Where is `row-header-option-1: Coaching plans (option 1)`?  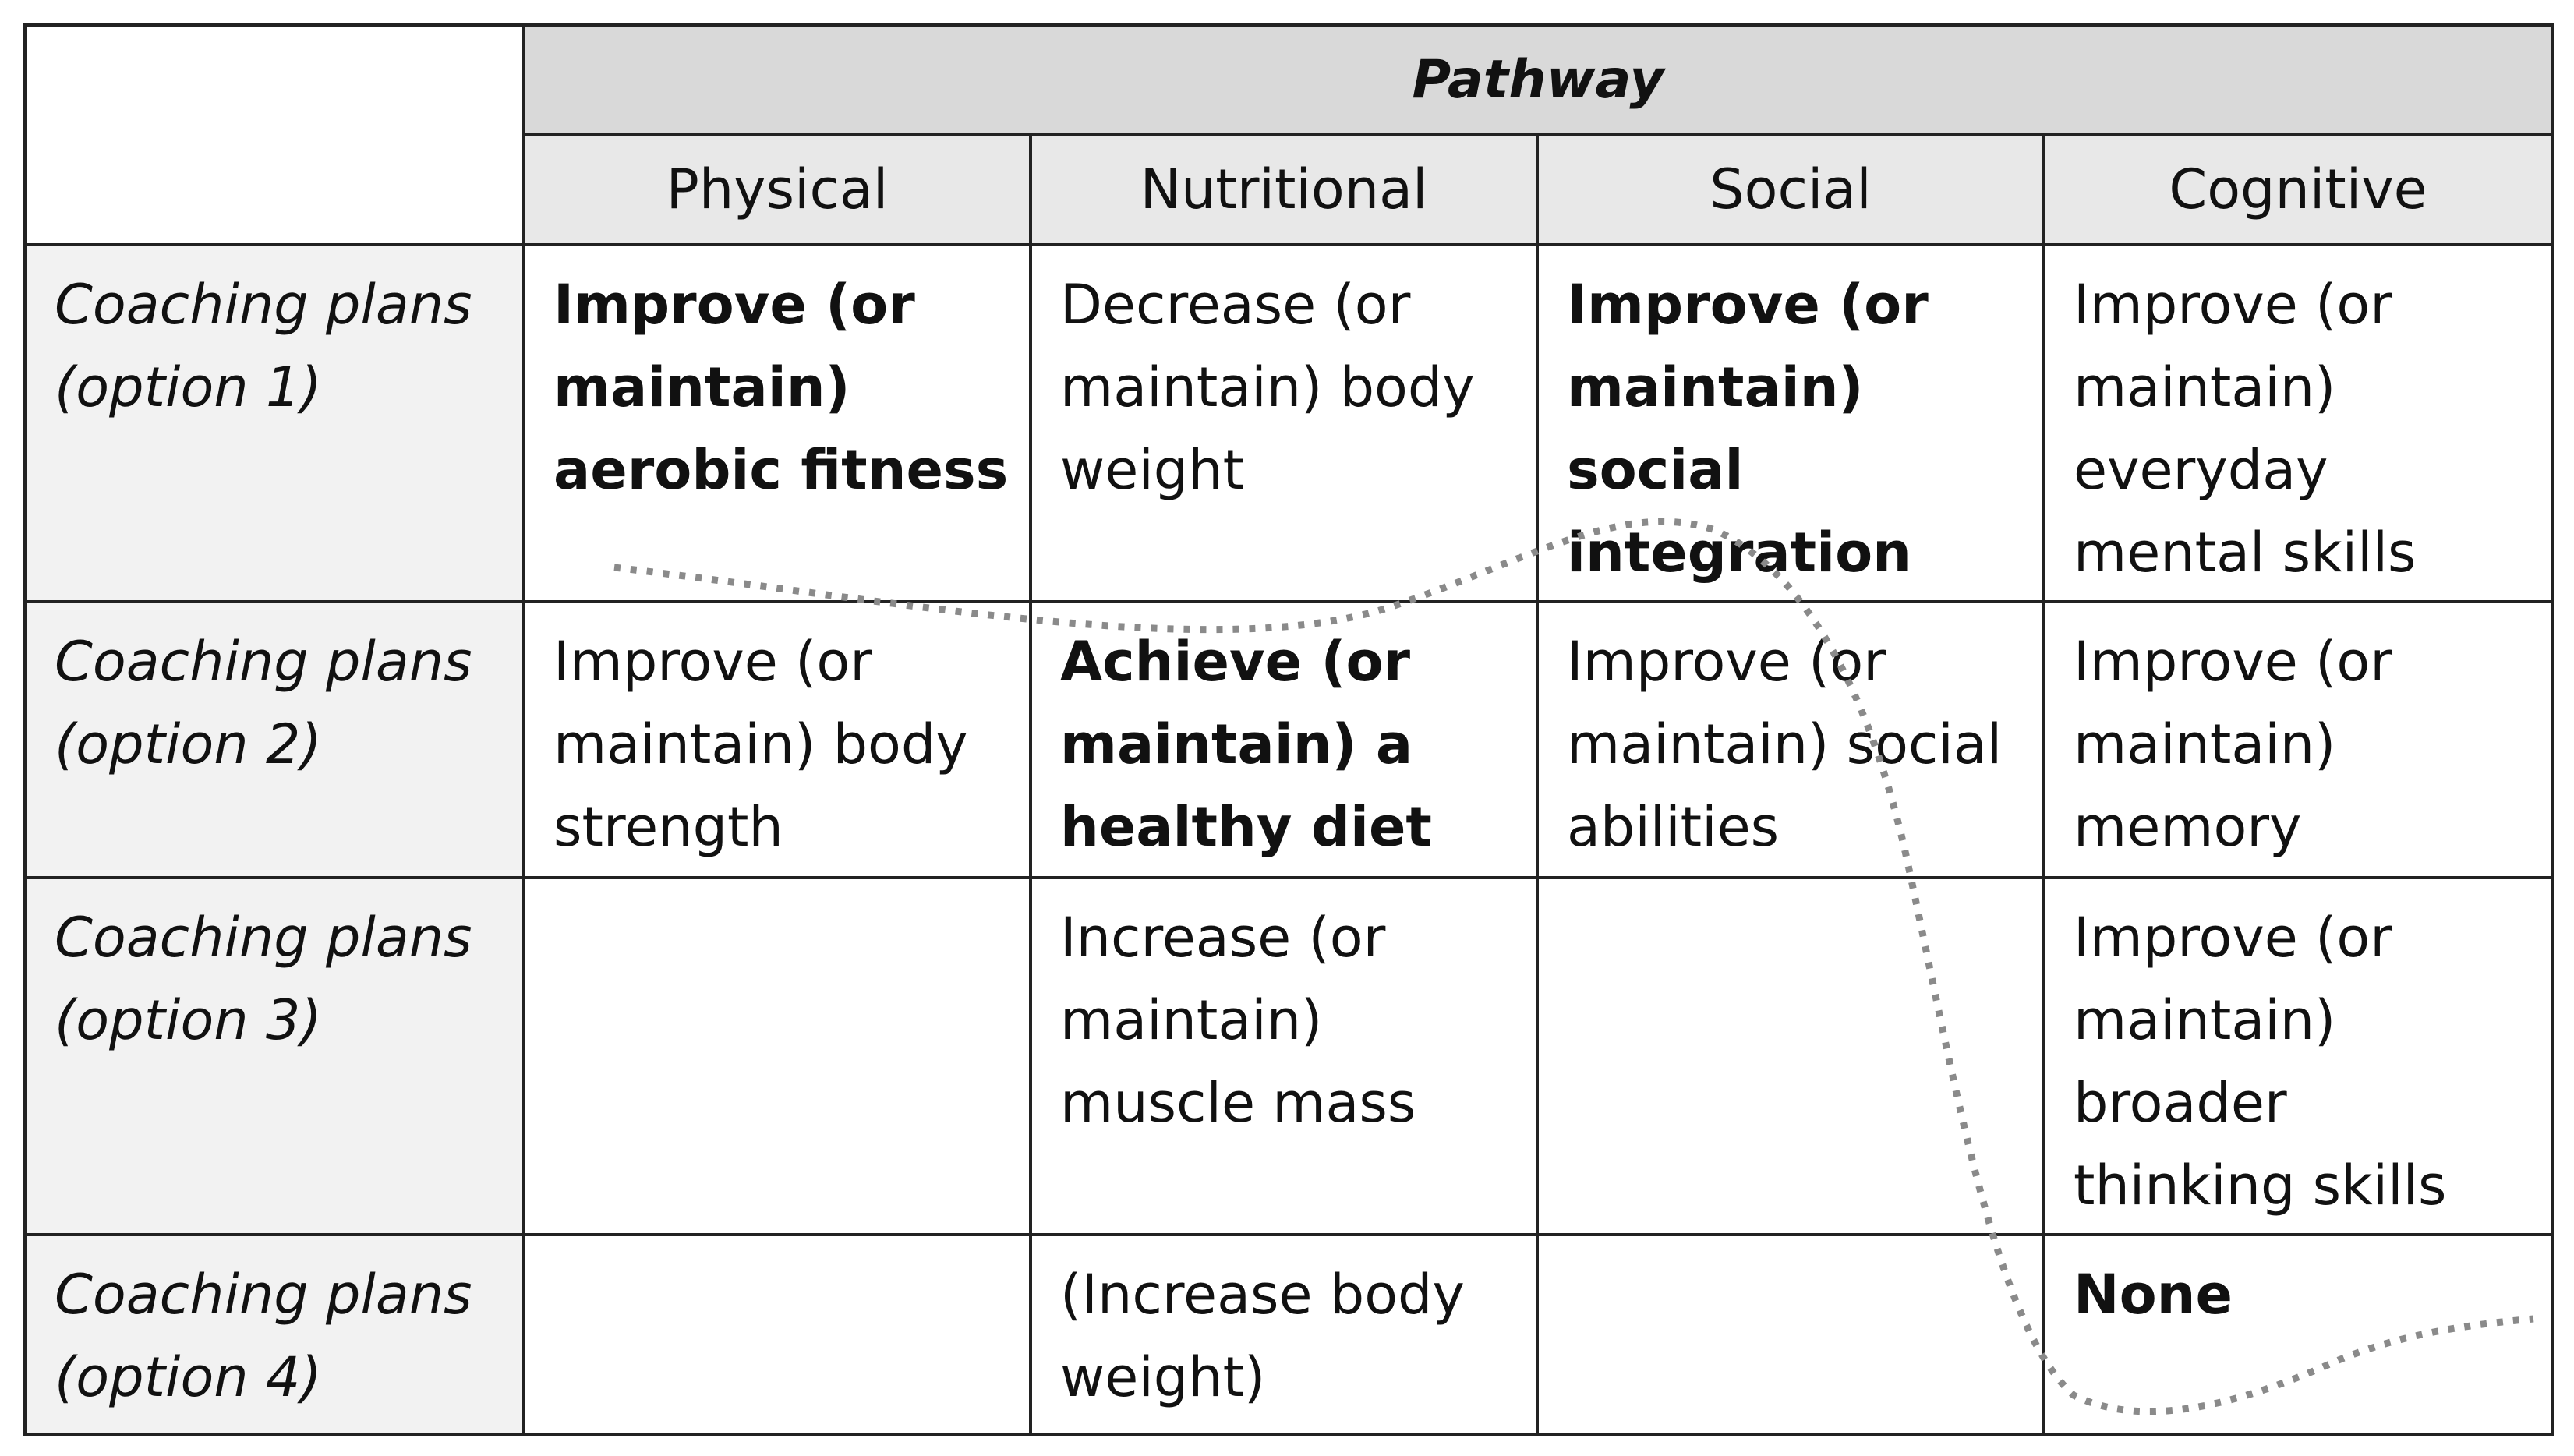 row-header-option-1: Coaching plans (option 1) is located at coordinates (274, 423).